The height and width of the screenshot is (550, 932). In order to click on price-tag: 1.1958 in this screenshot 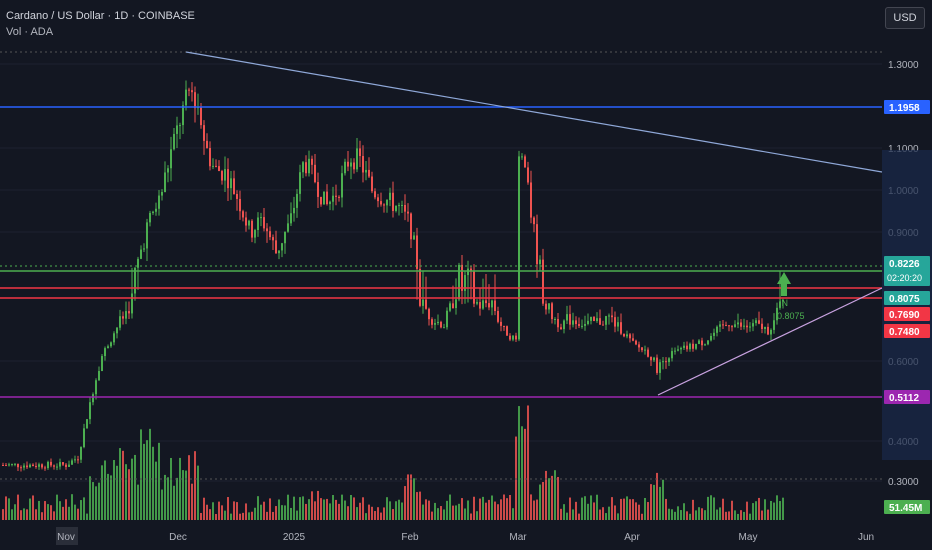, I will do `click(907, 107)`.